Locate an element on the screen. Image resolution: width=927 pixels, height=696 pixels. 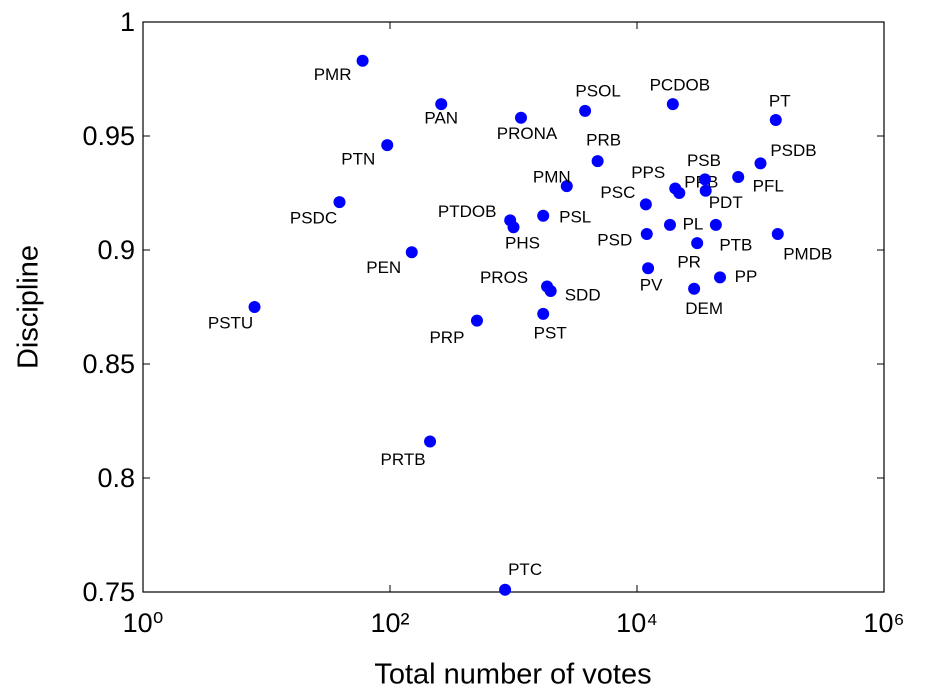
y-axis-label: Discipline is located at coordinates (29, 307).